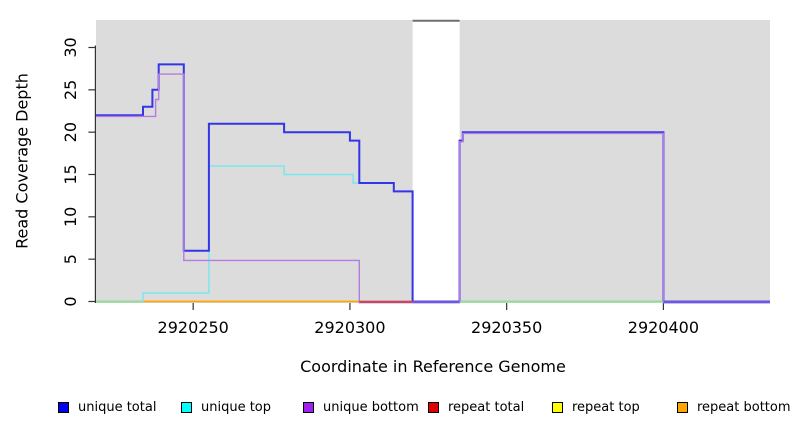  Describe the element at coordinates (70, 217) in the screenshot. I see `y-tick-label: 10` at that location.